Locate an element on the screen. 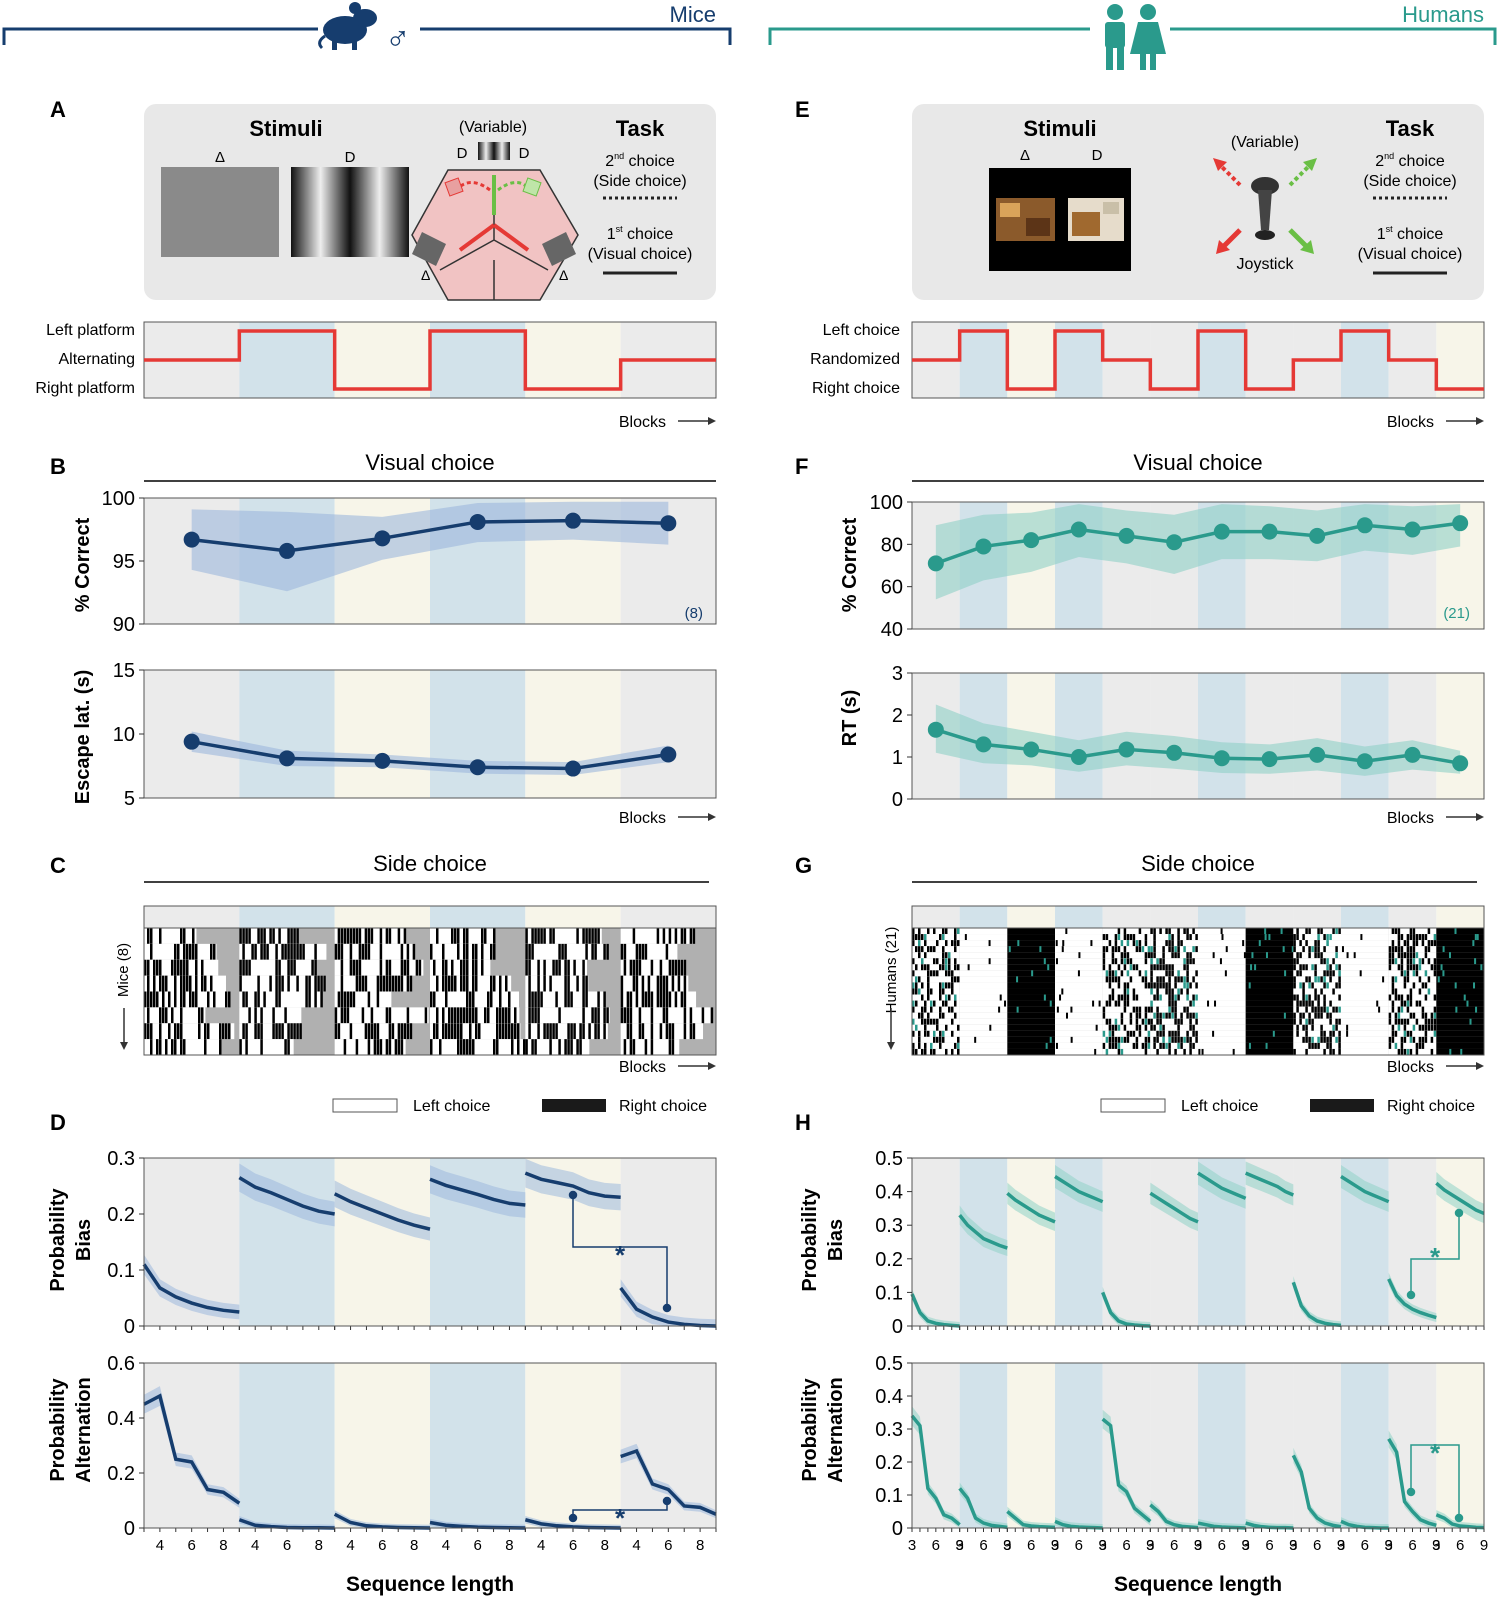 This screenshot has width=1500, height=1599. ylabel-b2: Escape lat. (s) is located at coordinates (83, 737).